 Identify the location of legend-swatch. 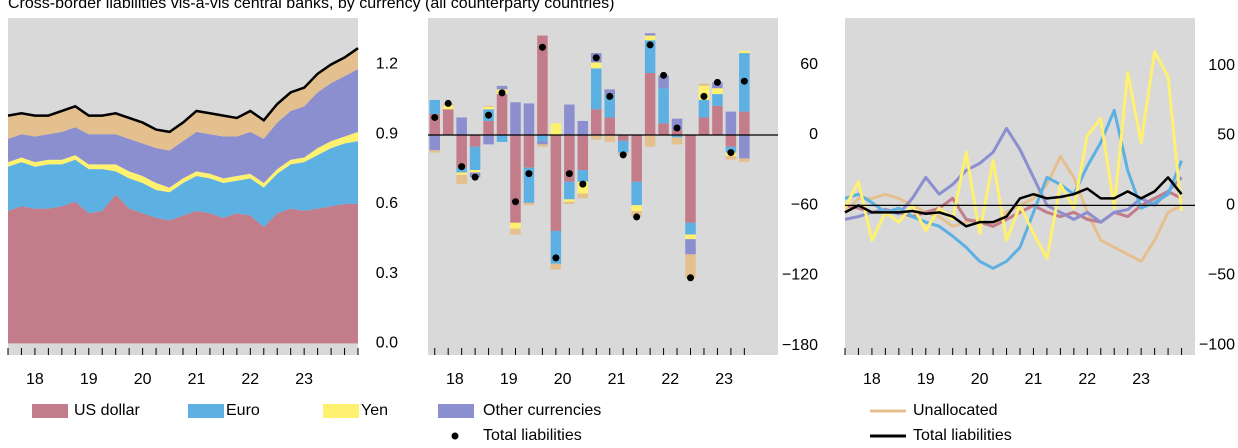
(455, 436).